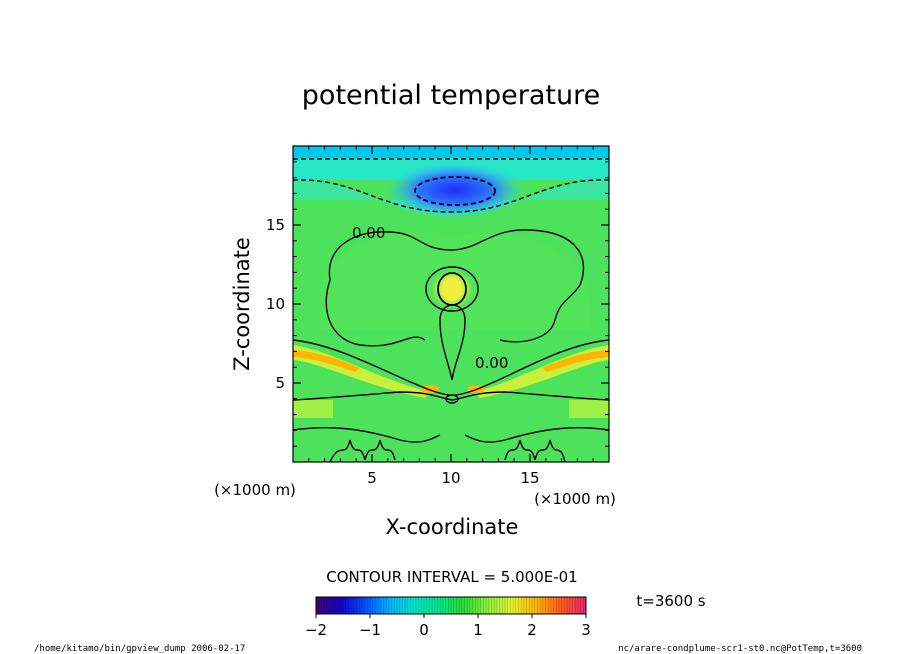  What do you see at coordinates (451, 435) in the screenshot?
I see `contour-bottom` at bounding box center [451, 435].